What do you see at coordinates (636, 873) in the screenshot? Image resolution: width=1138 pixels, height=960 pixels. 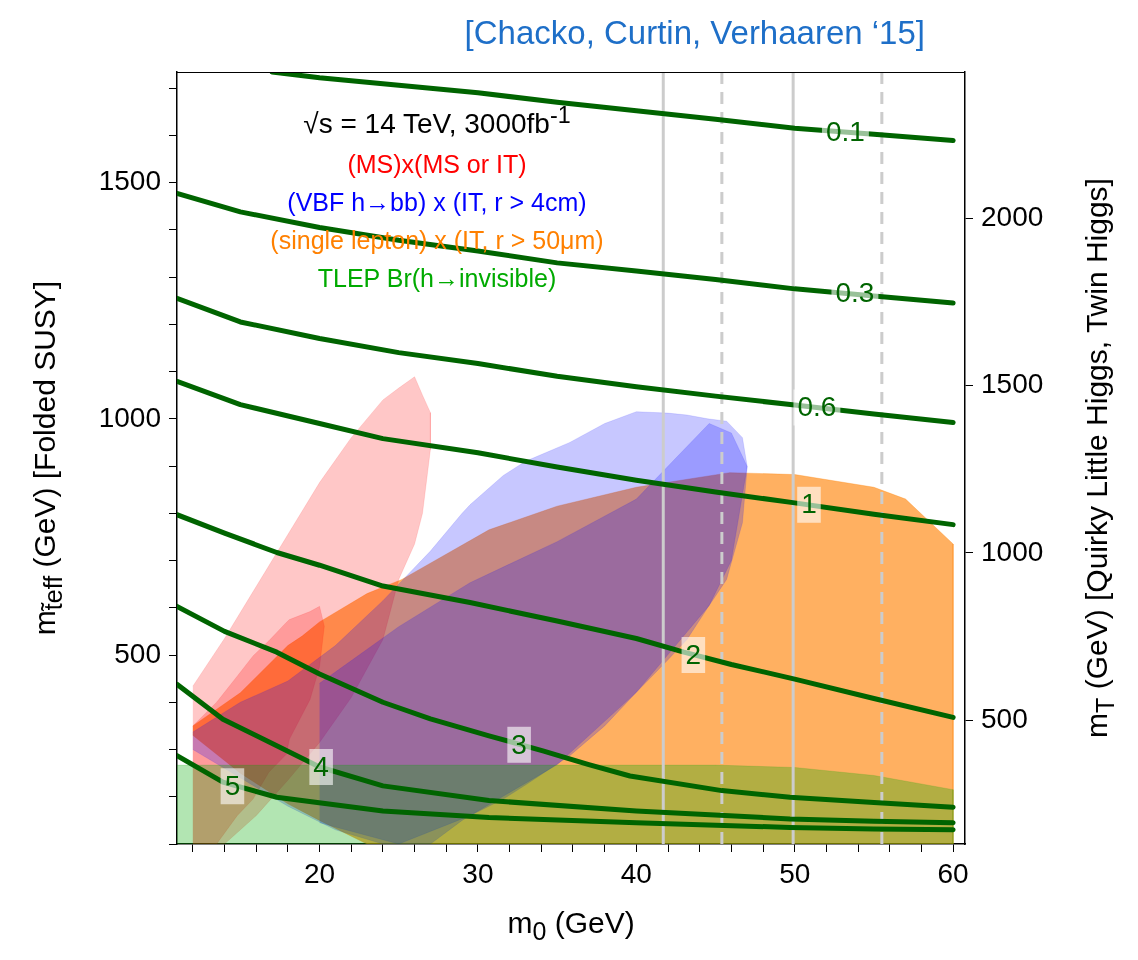 I see `x-tick-label: 40` at bounding box center [636, 873].